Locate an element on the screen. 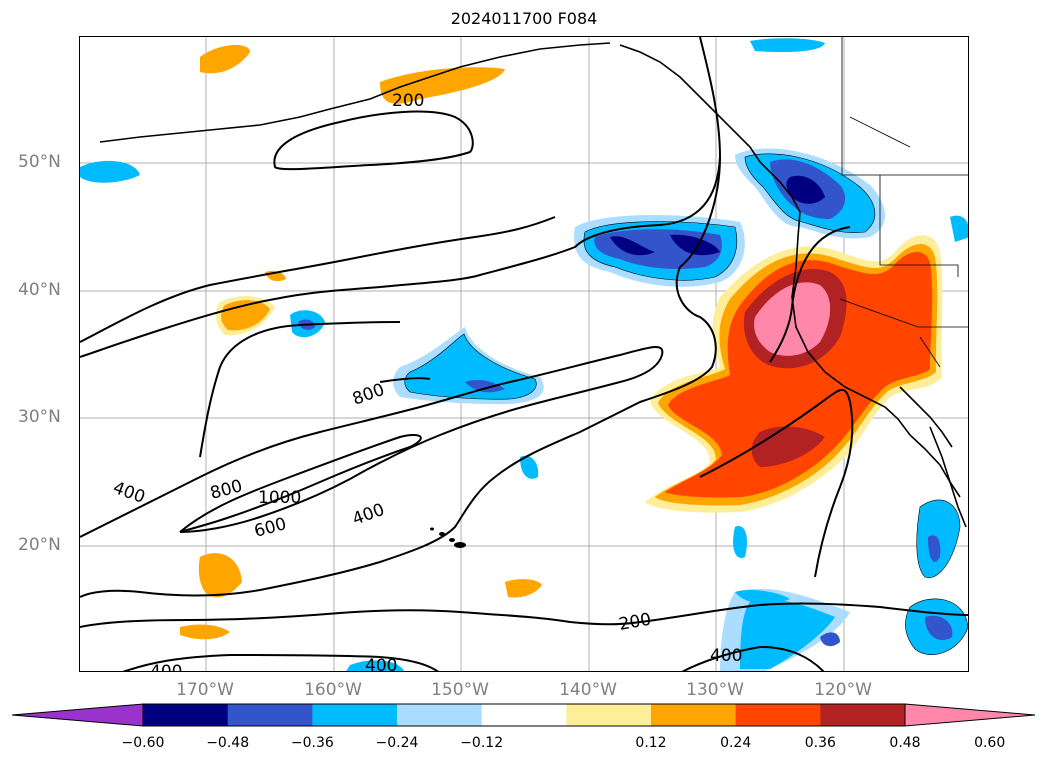  colorbar is located at coordinates (523, 715).